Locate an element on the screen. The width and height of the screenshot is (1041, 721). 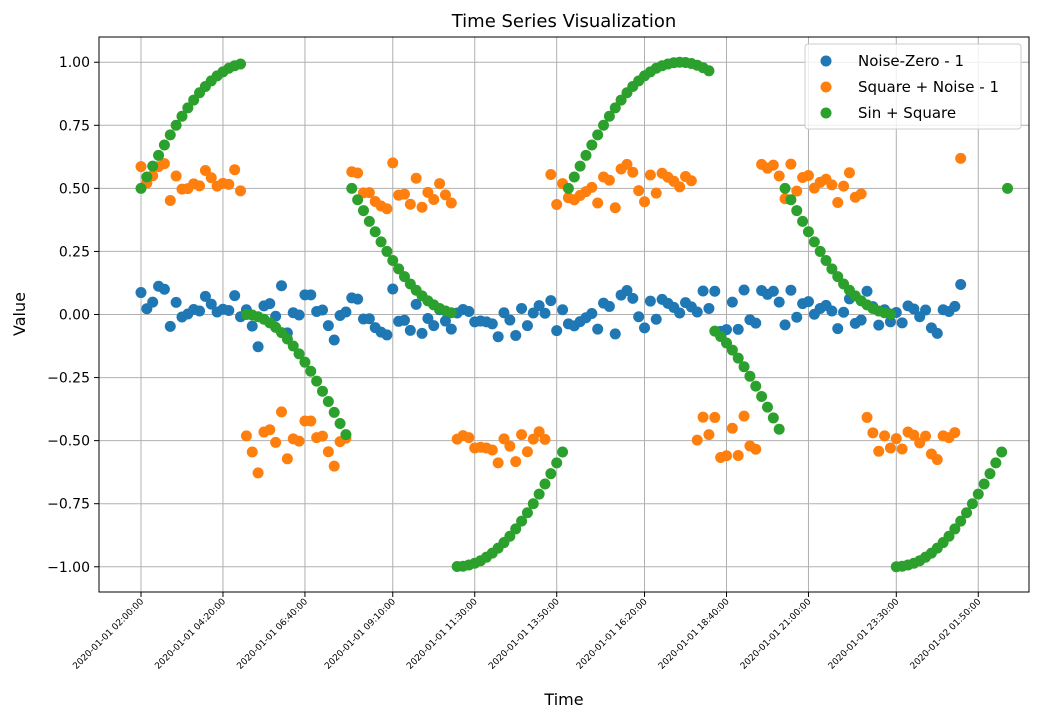
y-tick-label: 1.00 is located at coordinates (74, 63).